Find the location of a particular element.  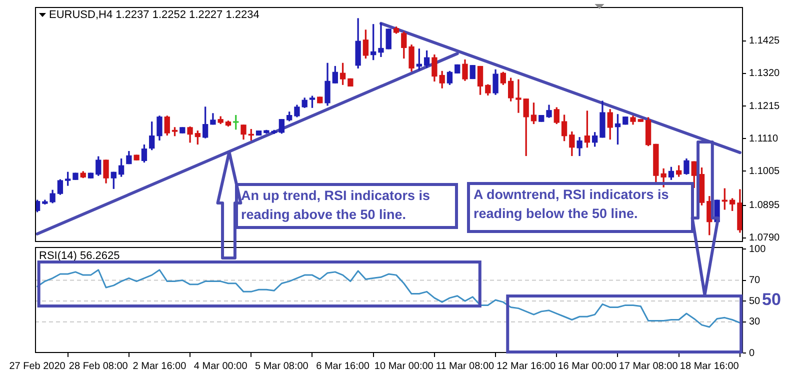

y-tick-label: 0 is located at coordinates (752, 353).